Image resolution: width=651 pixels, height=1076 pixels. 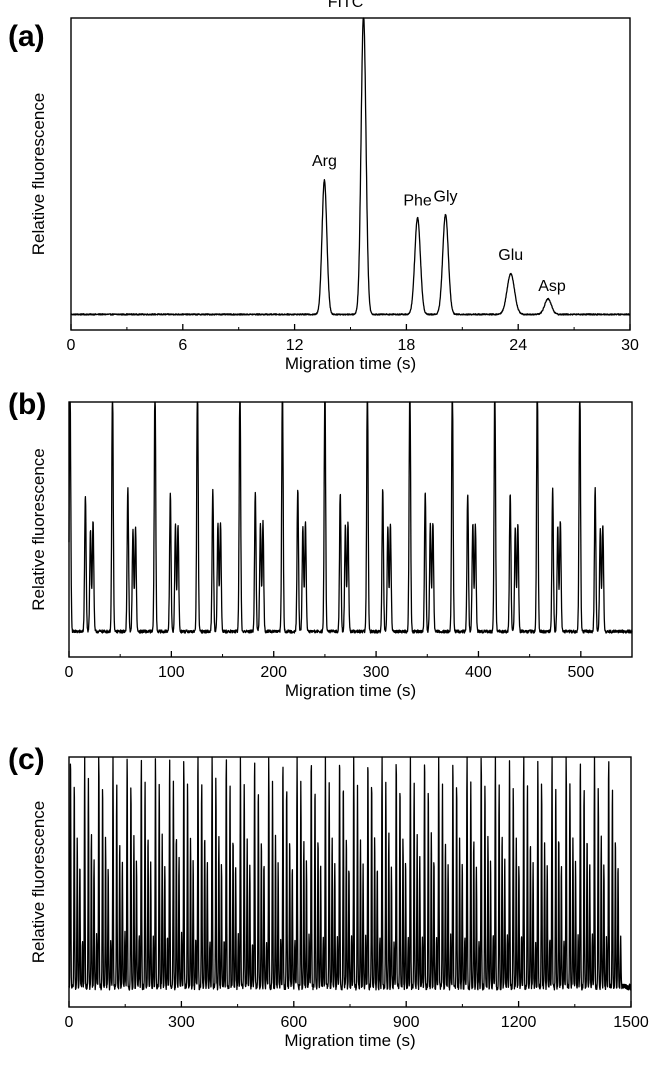 What do you see at coordinates (273, 672) in the screenshot?
I see `x-tick-label: 200` at bounding box center [273, 672].